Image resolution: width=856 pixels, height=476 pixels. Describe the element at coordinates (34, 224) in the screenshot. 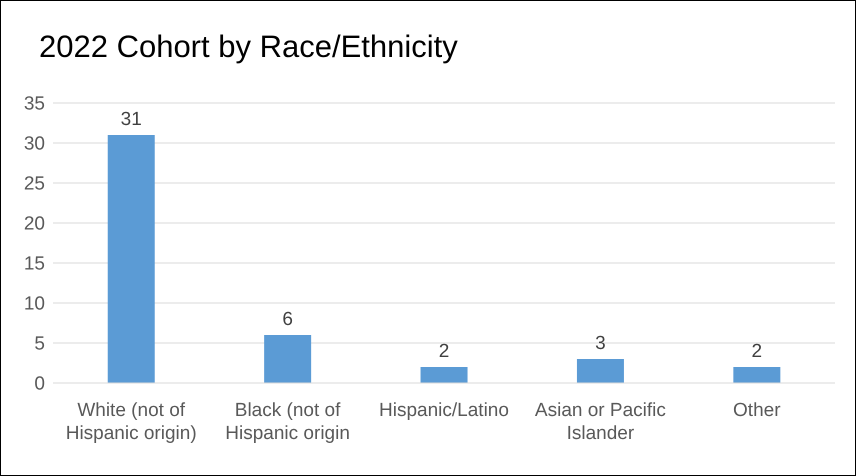

I see `y-tick-label: 20` at that location.